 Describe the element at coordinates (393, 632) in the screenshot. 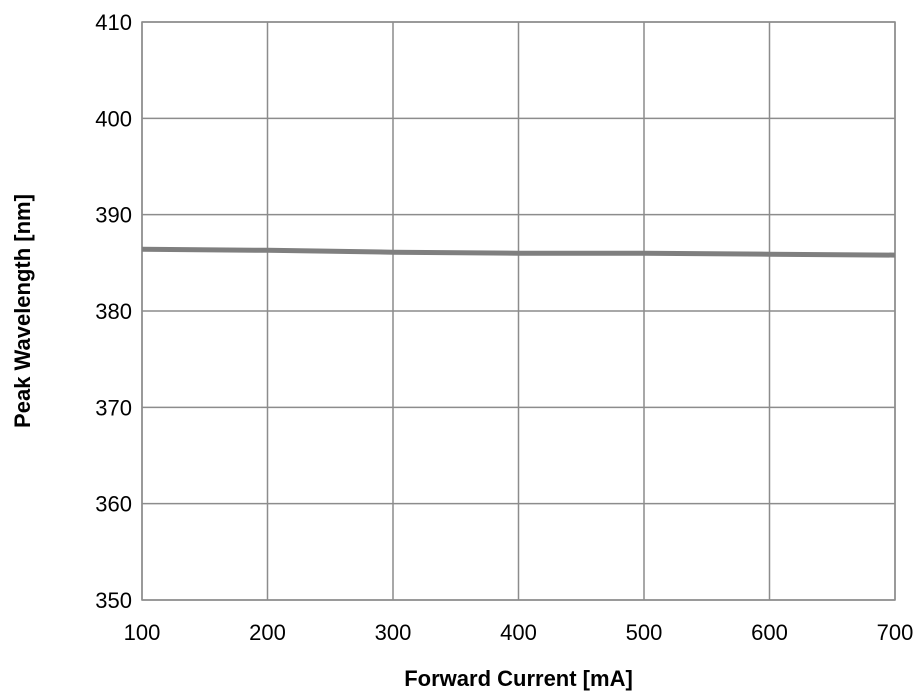

I see `x-tick-label: 300` at that location.